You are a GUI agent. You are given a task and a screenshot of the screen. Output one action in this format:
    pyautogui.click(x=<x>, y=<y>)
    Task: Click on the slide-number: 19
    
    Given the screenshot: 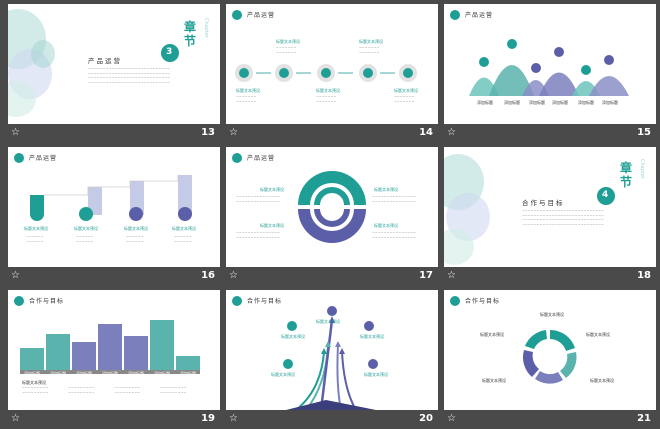 What is the action you would take?
    pyautogui.click(x=208, y=418)
    